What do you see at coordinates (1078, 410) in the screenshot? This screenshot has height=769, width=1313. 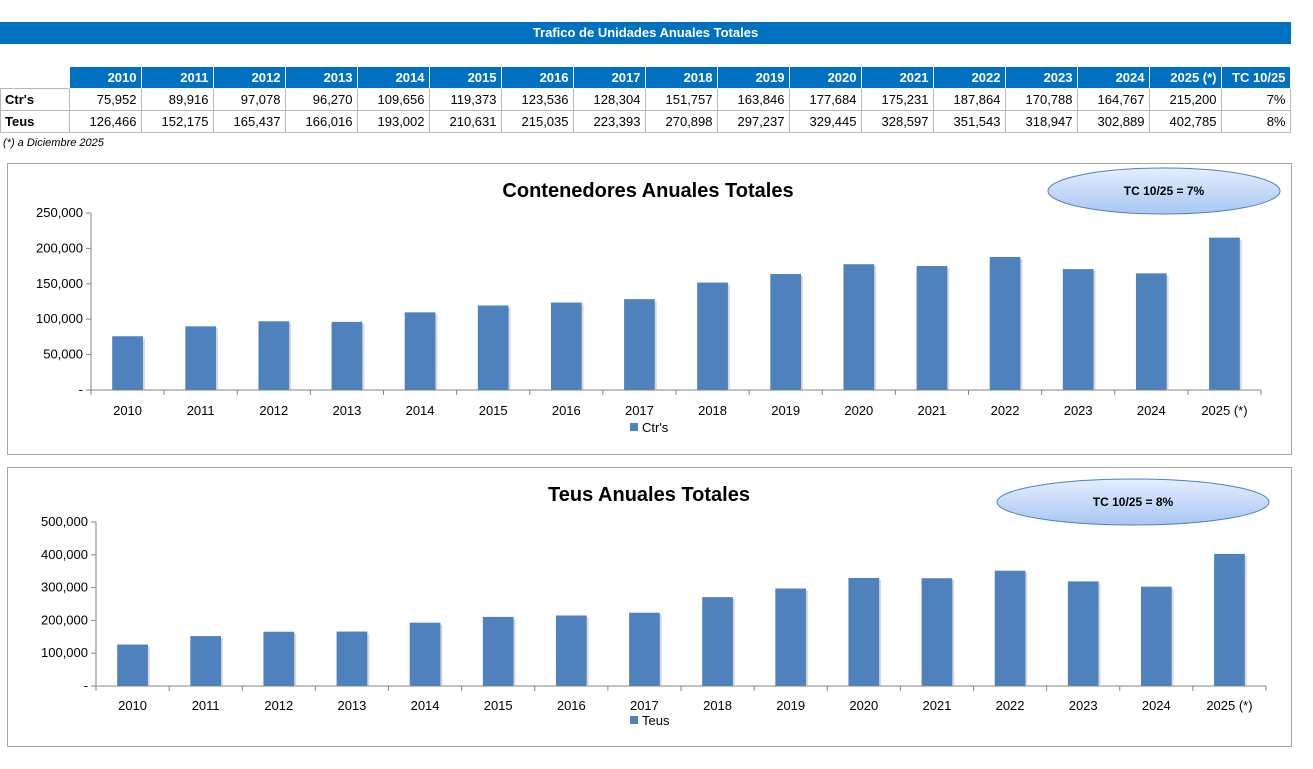 I see `x-tick-label: 2023` at bounding box center [1078, 410].